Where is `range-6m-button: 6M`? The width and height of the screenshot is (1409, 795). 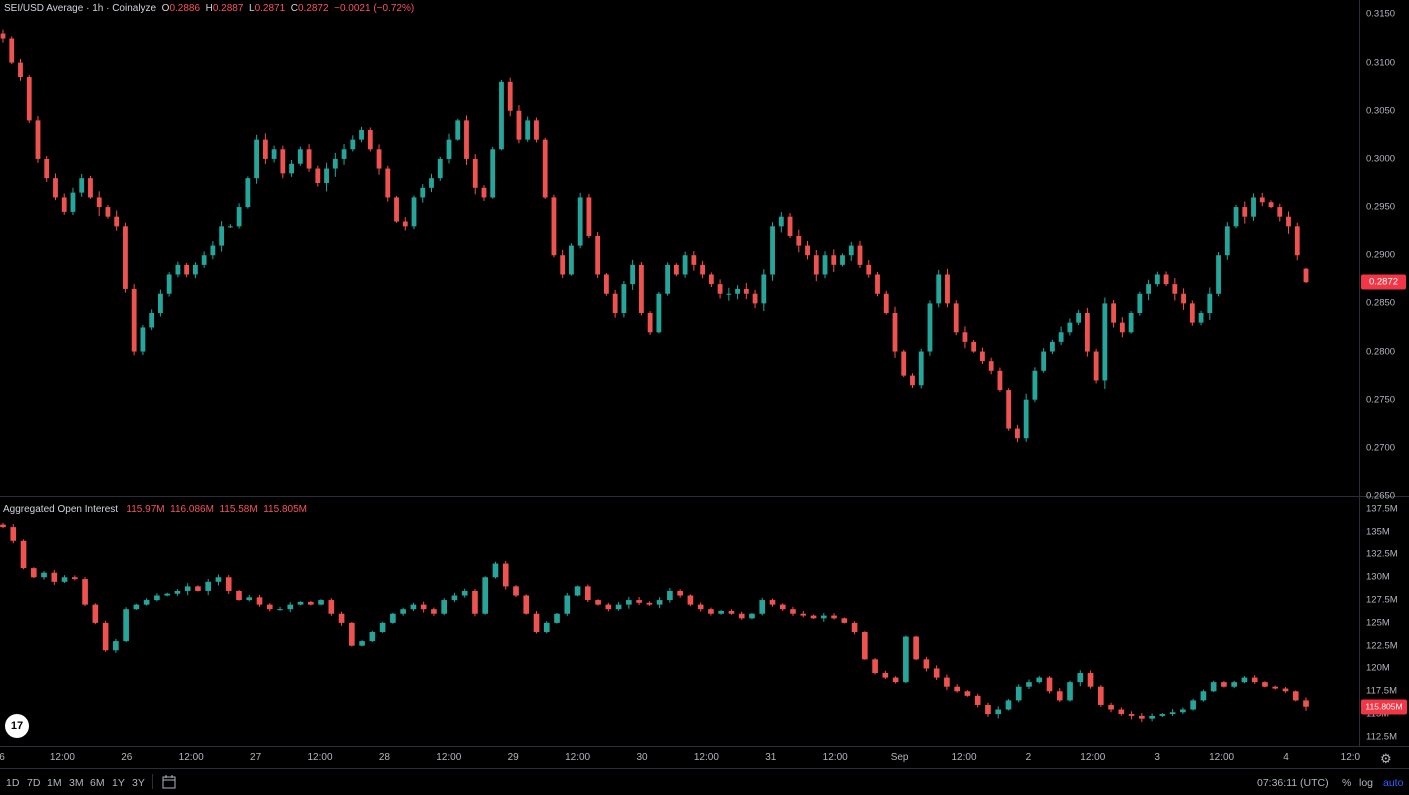 range-6m-button: 6M is located at coordinates (97, 783).